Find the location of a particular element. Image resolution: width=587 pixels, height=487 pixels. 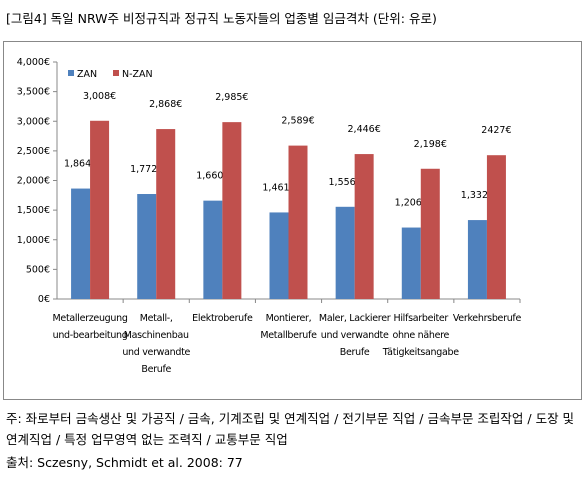

value-label: 2,985€ is located at coordinates (231, 97).